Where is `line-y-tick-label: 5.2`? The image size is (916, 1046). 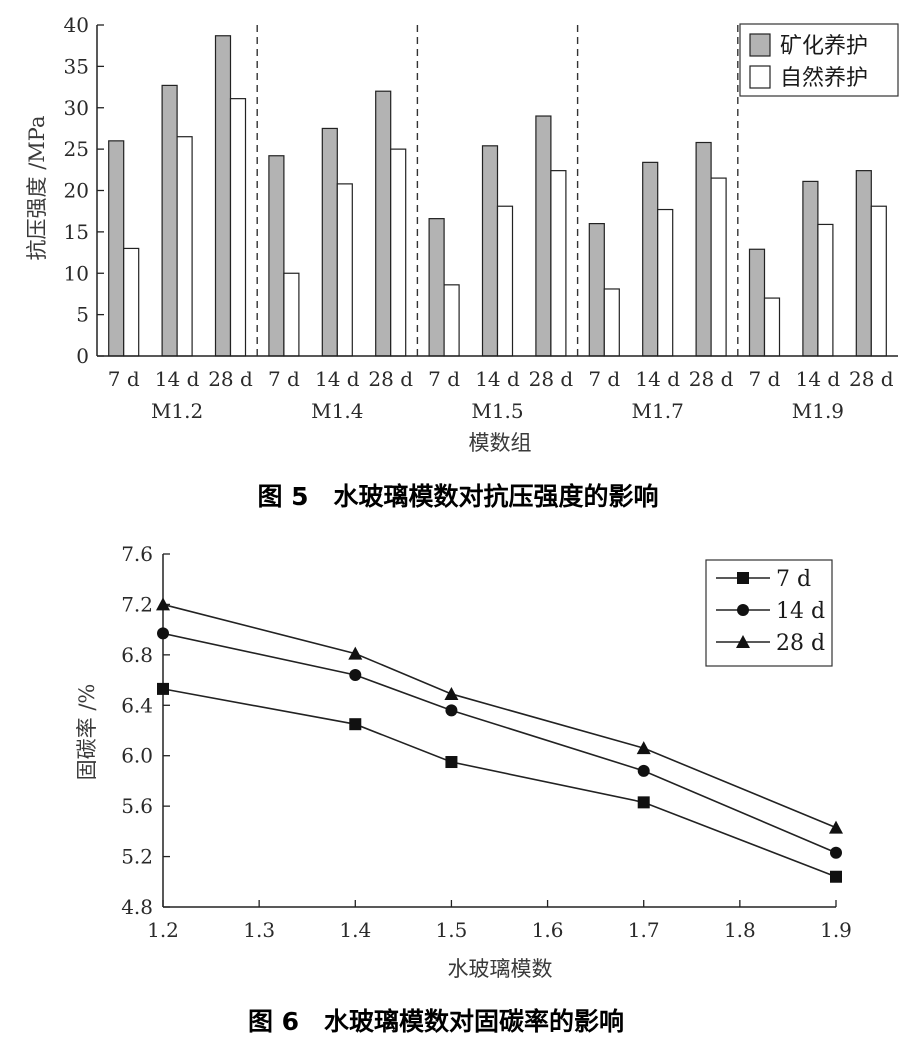 line-y-tick-label: 5.2 is located at coordinates (137, 857).